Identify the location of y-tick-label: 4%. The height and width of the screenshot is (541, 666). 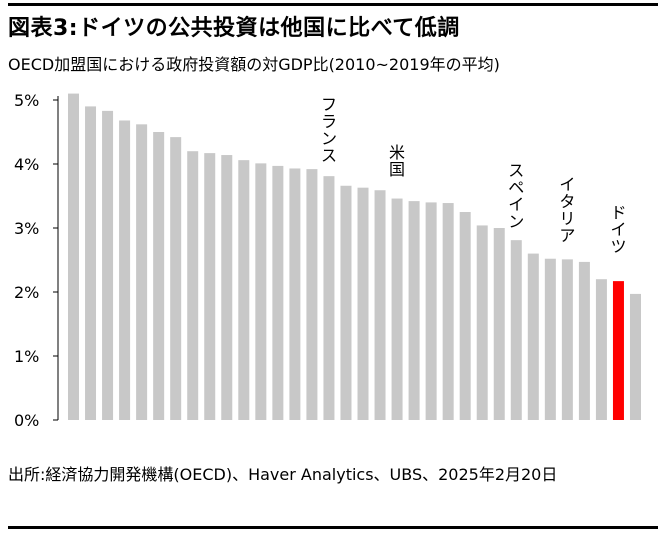
(26, 164).